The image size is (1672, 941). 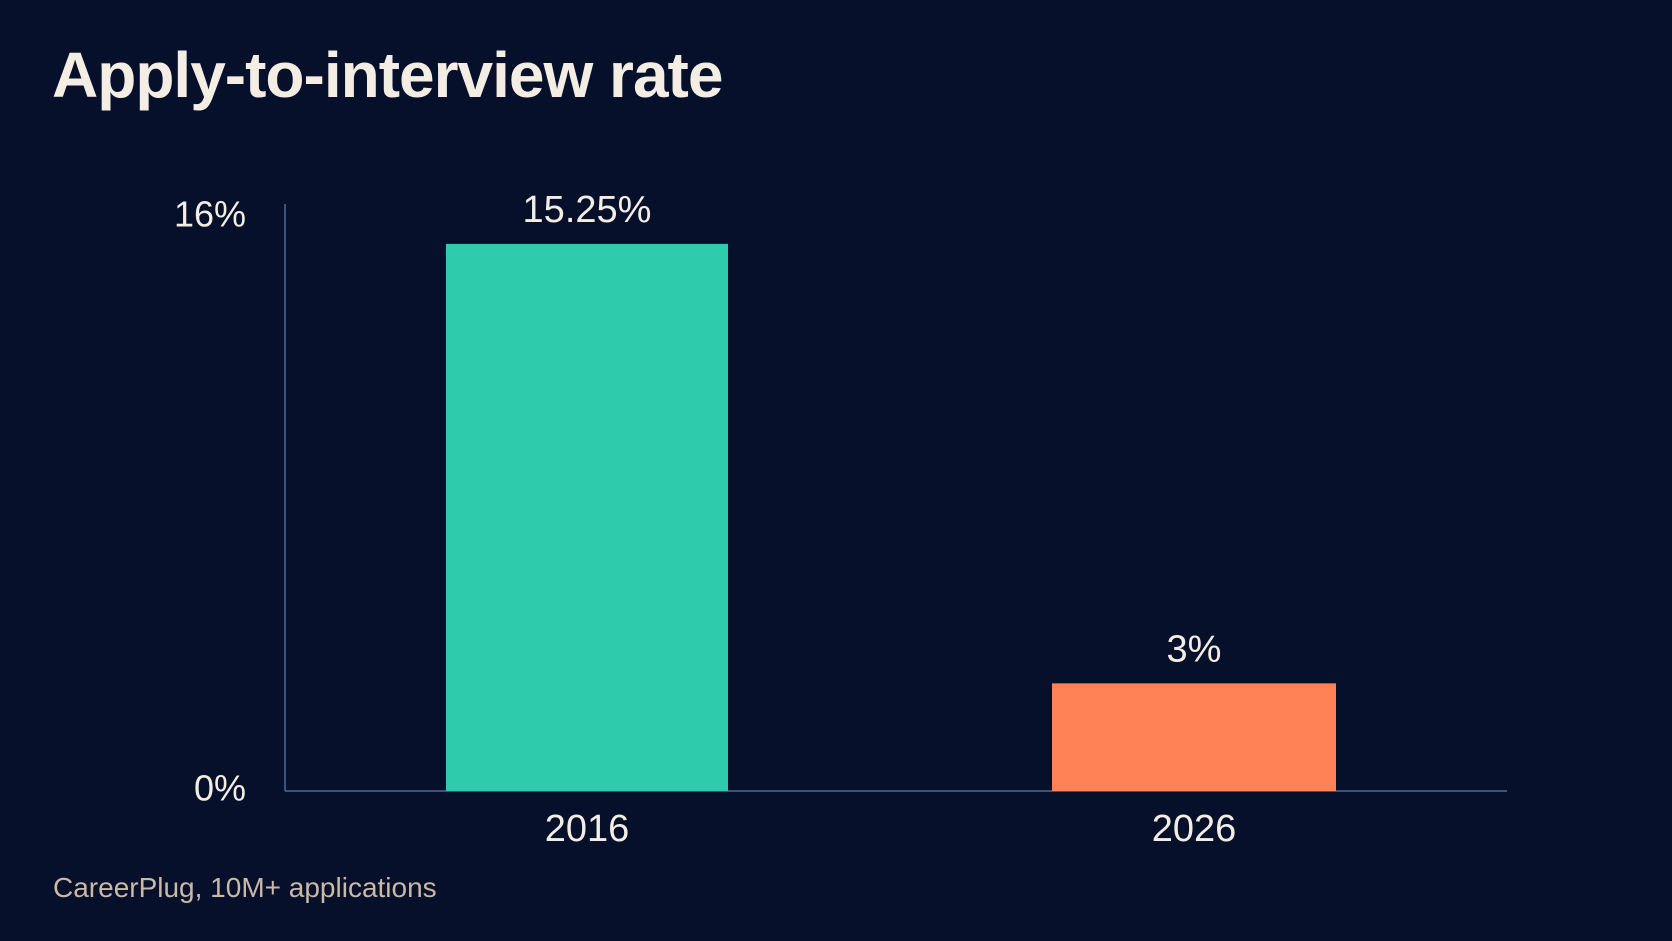 What do you see at coordinates (210, 501) in the screenshot?
I see `y-ticks: 0% 16%` at bounding box center [210, 501].